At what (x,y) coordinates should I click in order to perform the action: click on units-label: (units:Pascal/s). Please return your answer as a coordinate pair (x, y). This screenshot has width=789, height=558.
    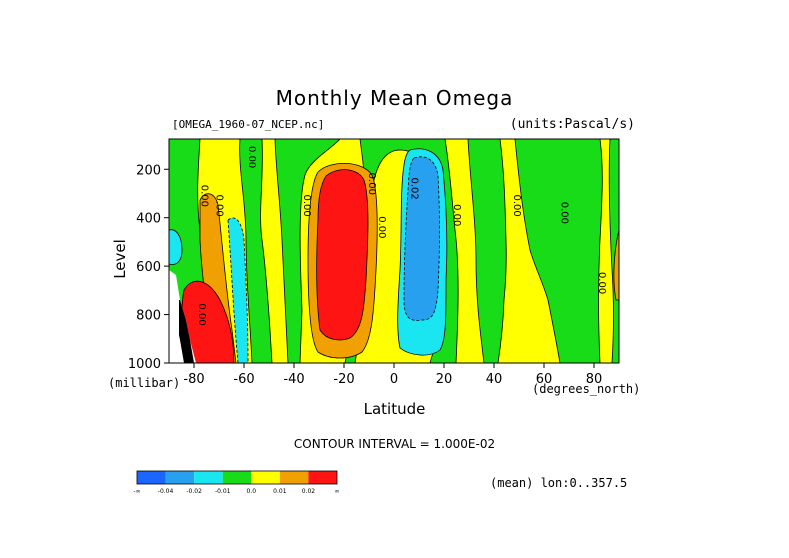
    Looking at the image, I should click on (572, 124).